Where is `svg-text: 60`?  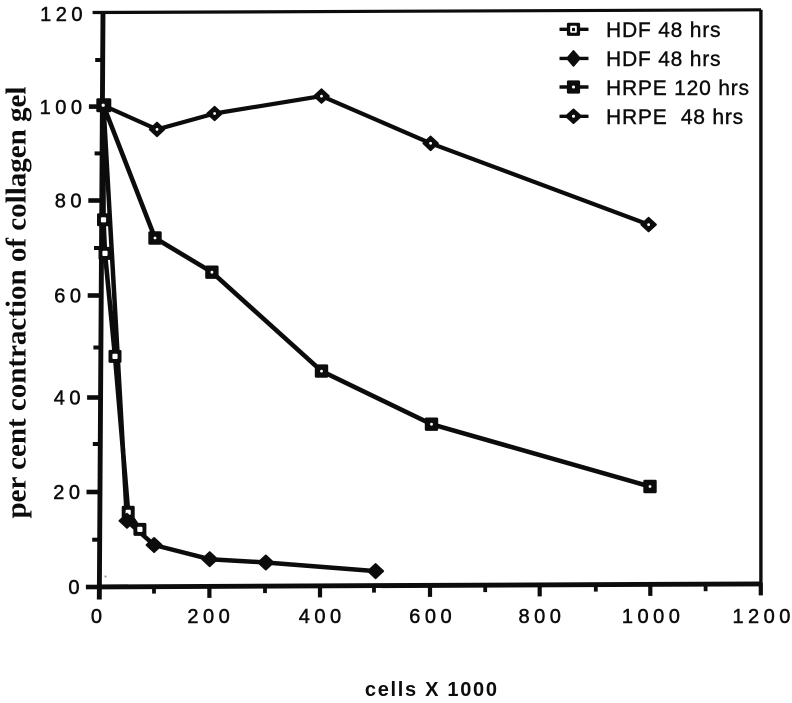
svg-text: 60 is located at coordinates (69, 297).